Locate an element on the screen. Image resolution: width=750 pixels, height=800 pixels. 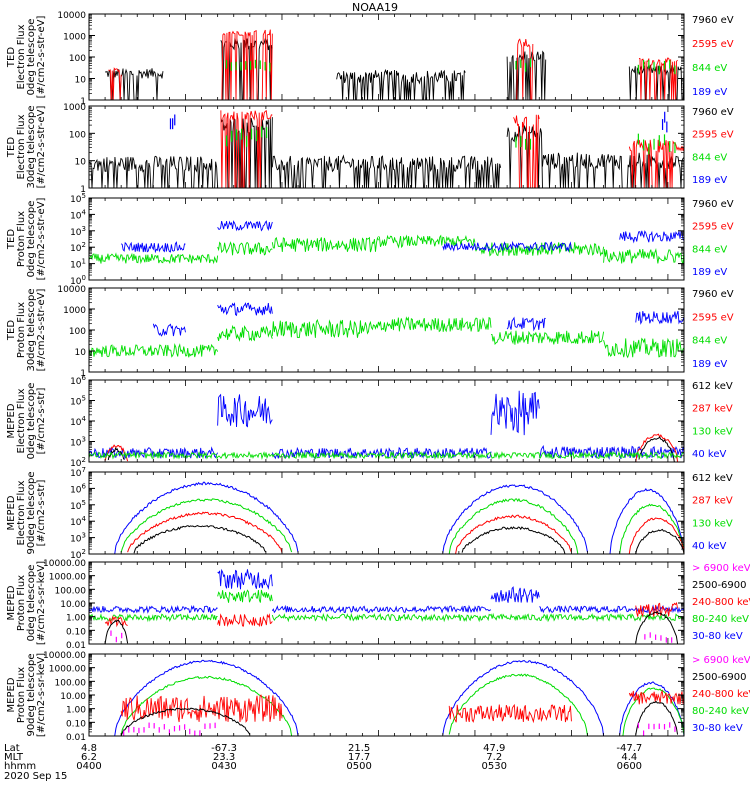
footer-hhmm-value: 0430 is located at coordinates (223, 766).